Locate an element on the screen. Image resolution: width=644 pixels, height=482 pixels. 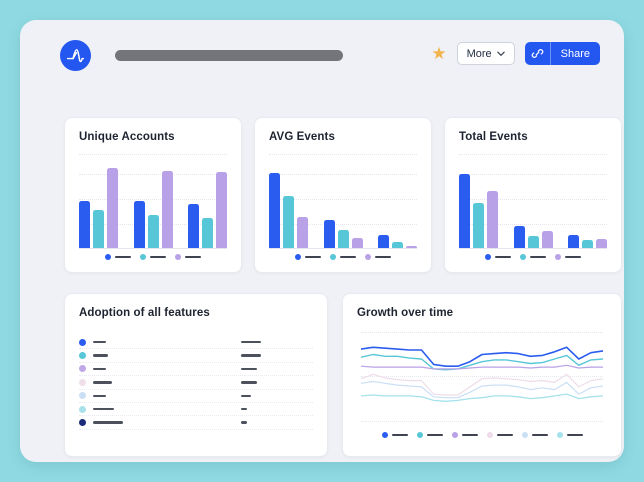
growth-lines-svg is located at coordinates (482, 374).